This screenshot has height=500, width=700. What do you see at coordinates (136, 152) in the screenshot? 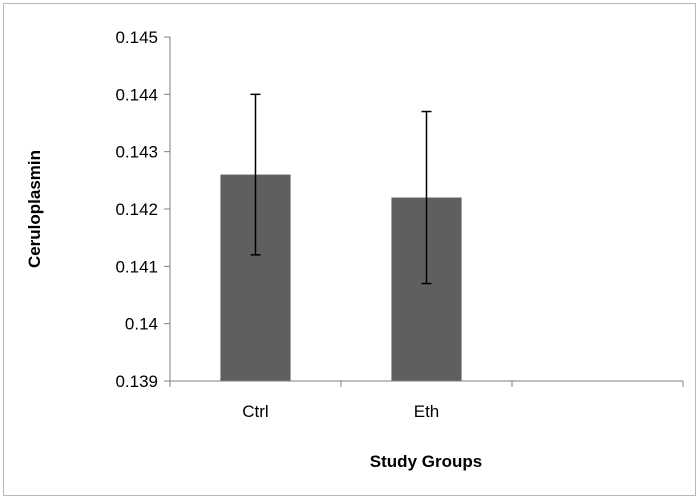
I see `y-tick-label: 0.143` at bounding box center [136, 152].